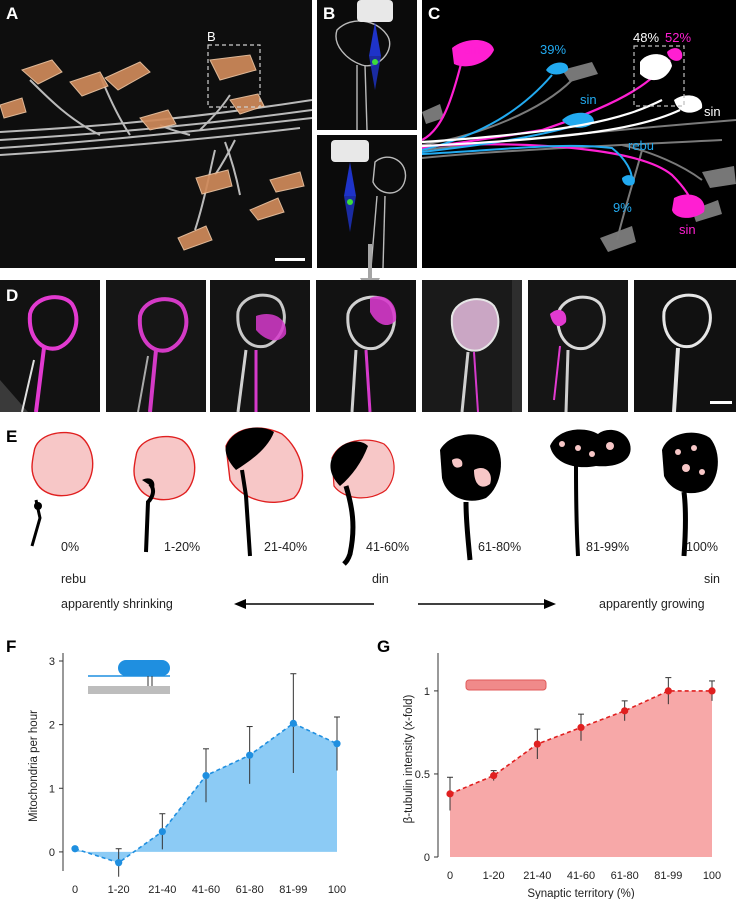 This screenshot has width=736, height=899. I want to click on percent-label-100: 100%, so click(702, 547).